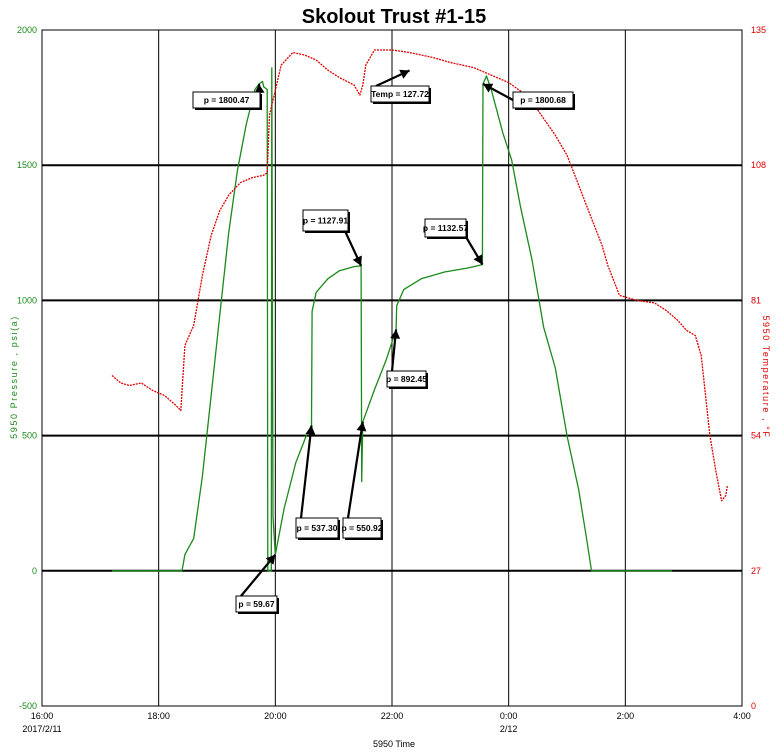  Describe the element at coordinates (29, 436) in the screenshot. I see `y-tick-label-left: 500` at that location.